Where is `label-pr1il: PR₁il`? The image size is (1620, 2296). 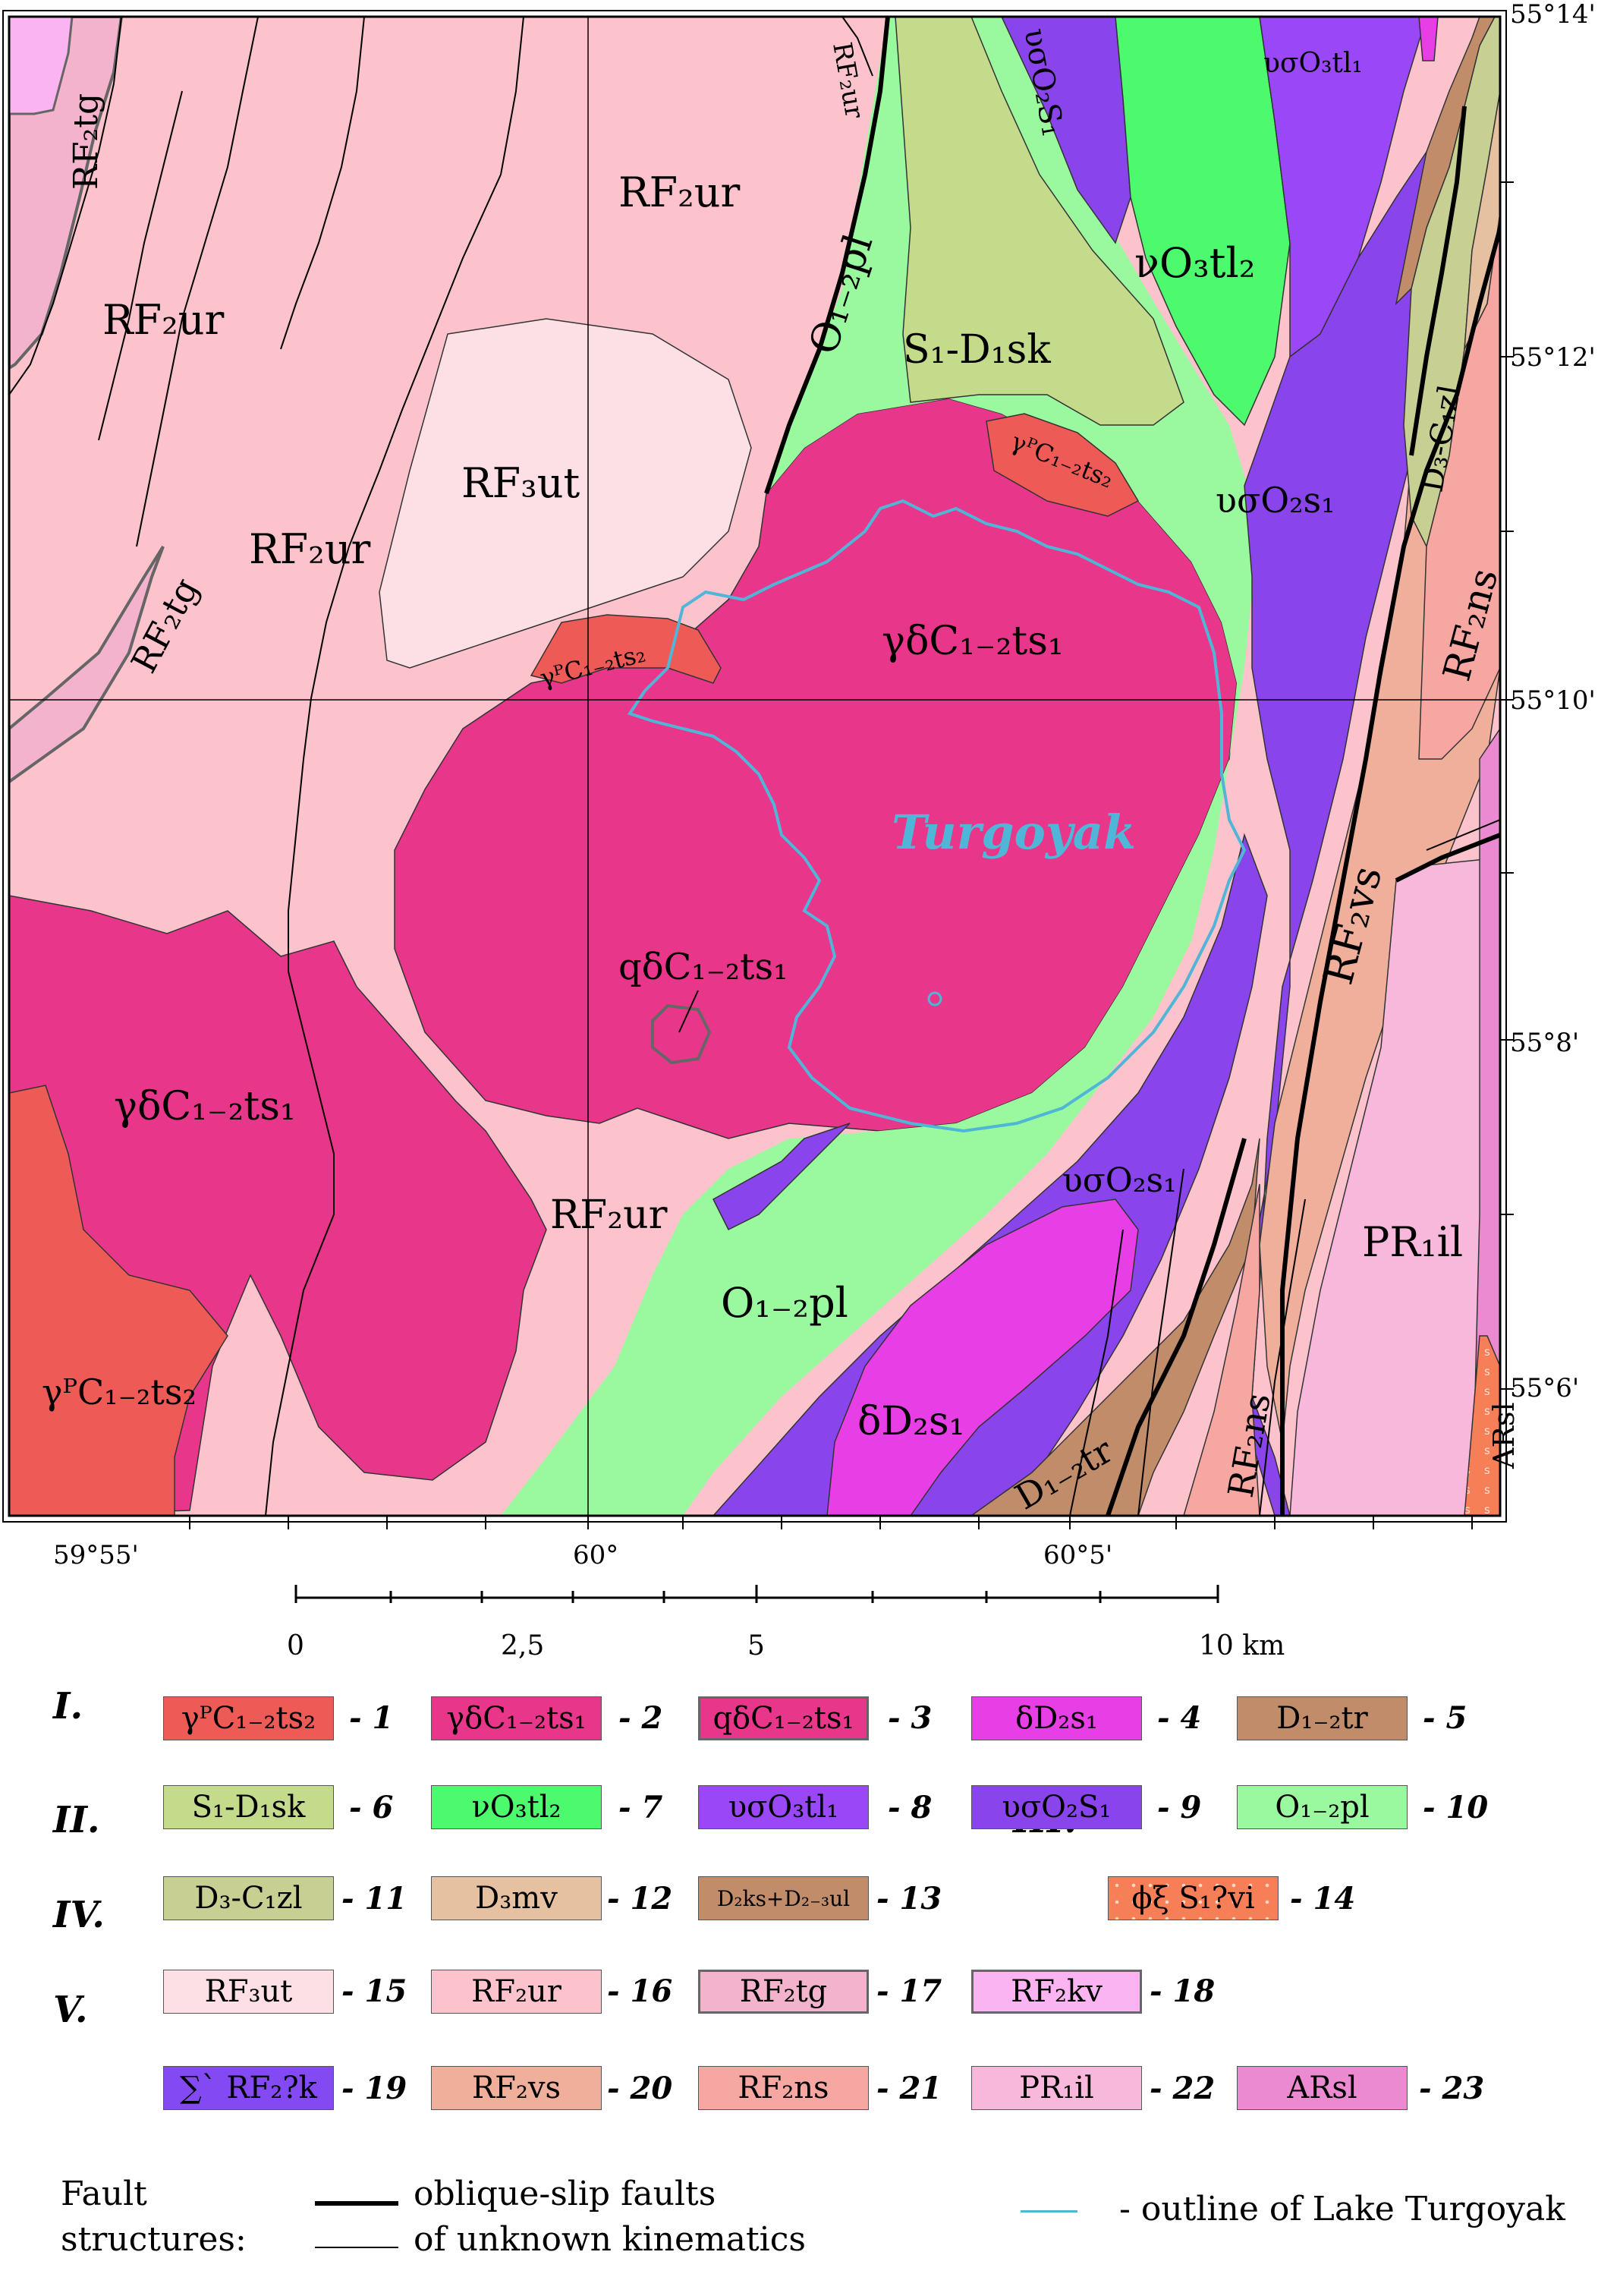 label-pr1il: PR₁il is located at coordinates (1412, 1242).